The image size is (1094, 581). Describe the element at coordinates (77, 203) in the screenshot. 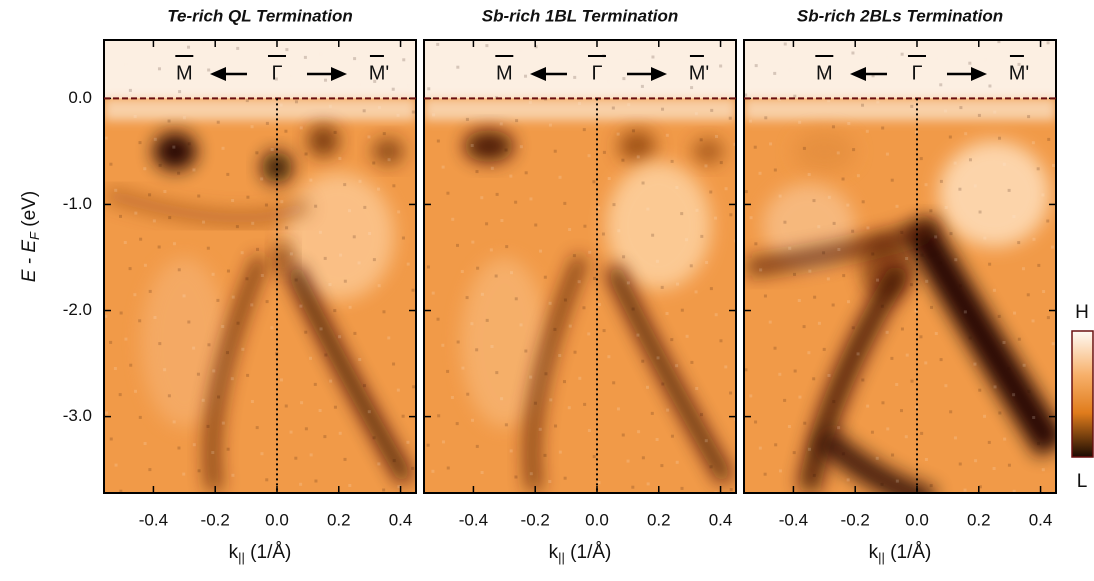

I see `y-tick-label: -1.0` at that location.